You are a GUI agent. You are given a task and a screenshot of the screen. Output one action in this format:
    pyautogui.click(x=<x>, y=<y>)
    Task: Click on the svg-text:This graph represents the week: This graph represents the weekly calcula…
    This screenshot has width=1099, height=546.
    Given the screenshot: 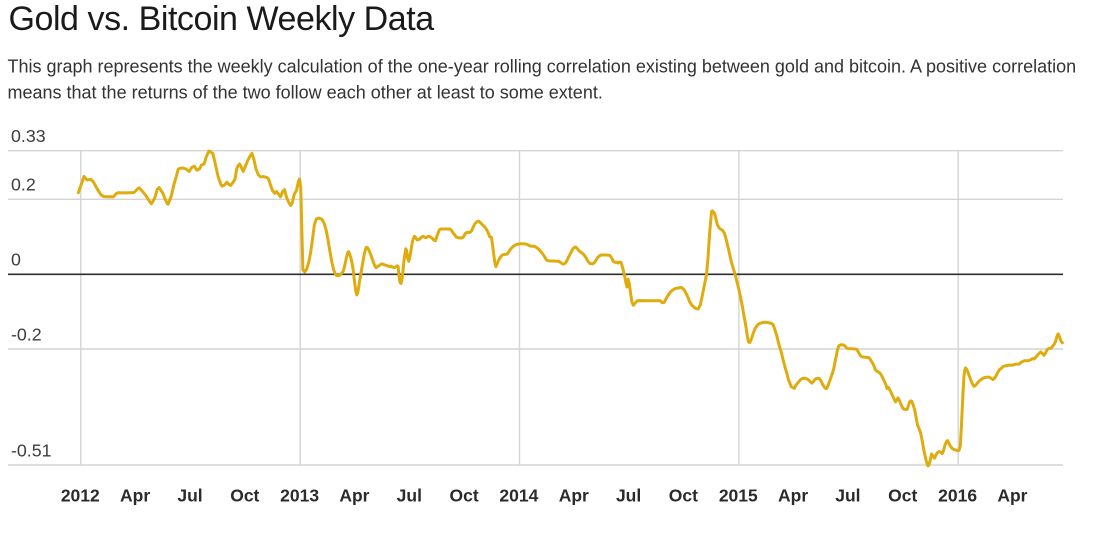 What is the action you would take?
    pyautogui.click(x=542, y=67)
    